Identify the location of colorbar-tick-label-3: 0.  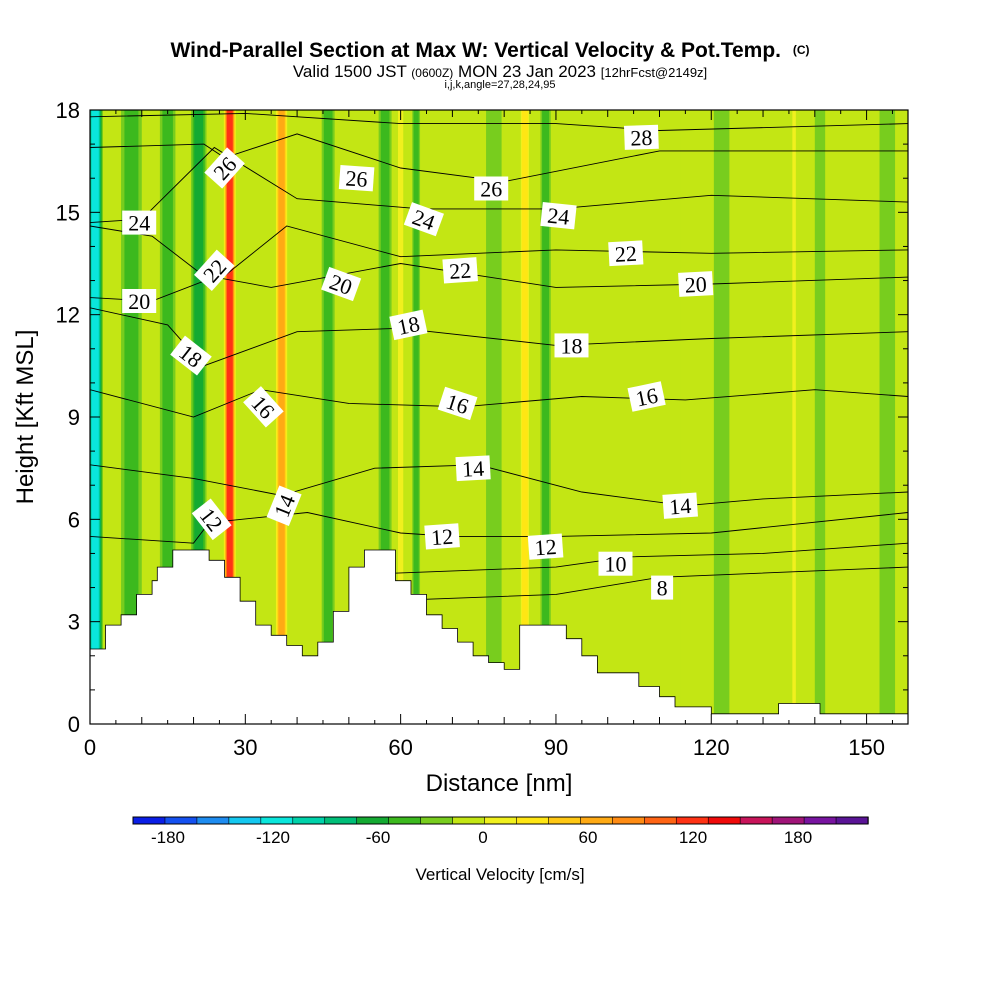
(482, 837).